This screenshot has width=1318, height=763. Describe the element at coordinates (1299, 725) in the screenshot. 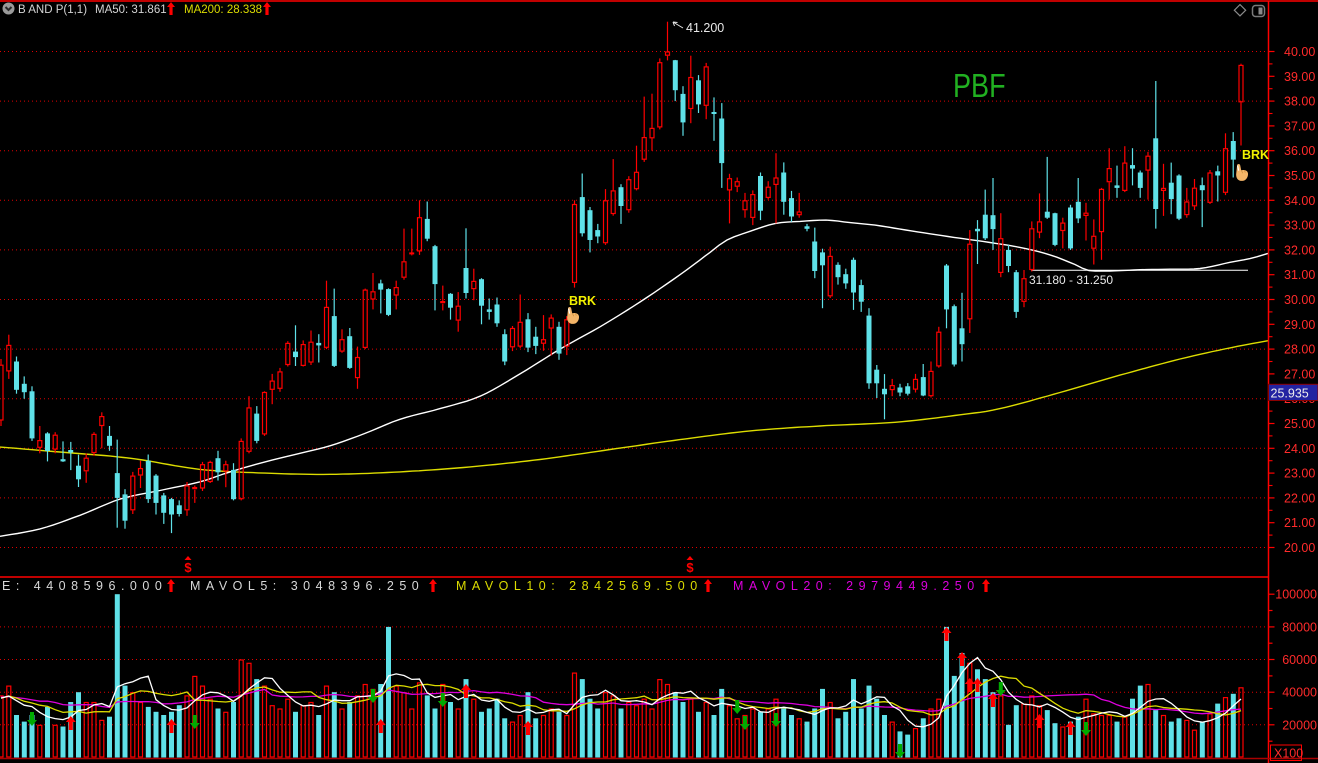

I see `svg-text: 20000` at that location.